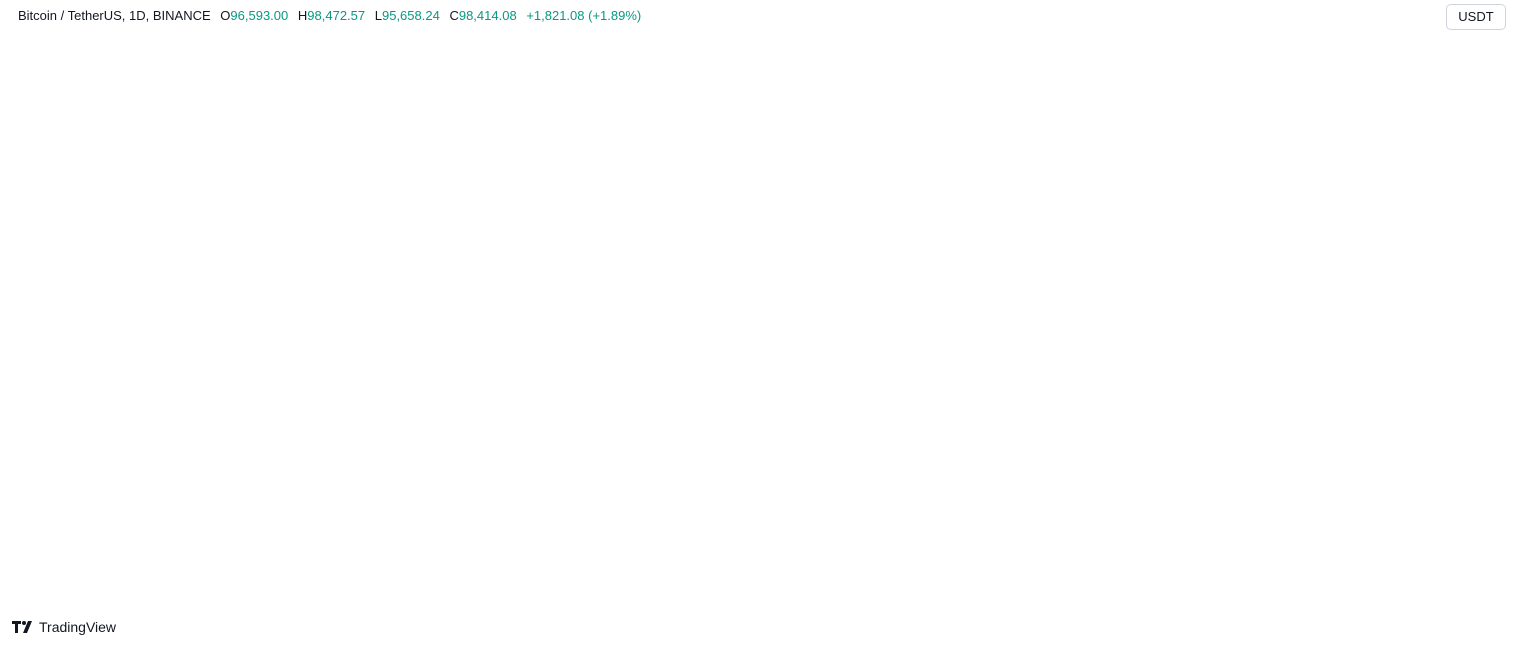 The height and width of the screenshot is (645, 1536). Describe the element at coordinates (770, 491) in the screenshot. I see `rsi-divergence-line` at that location.